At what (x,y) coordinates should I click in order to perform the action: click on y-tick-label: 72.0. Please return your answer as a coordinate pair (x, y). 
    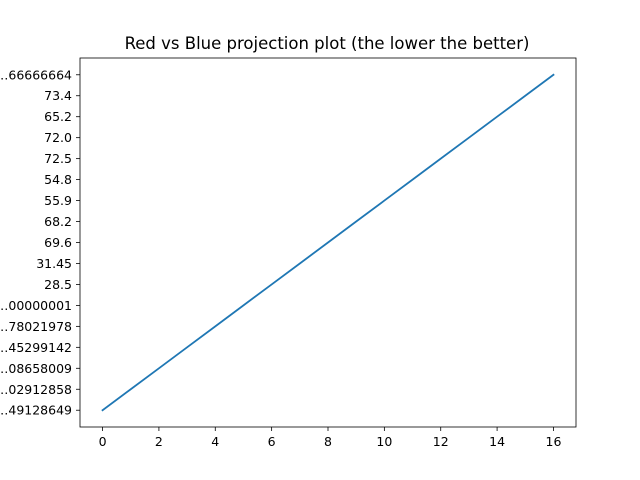
    Looking at the image, I should click on (58, 137).